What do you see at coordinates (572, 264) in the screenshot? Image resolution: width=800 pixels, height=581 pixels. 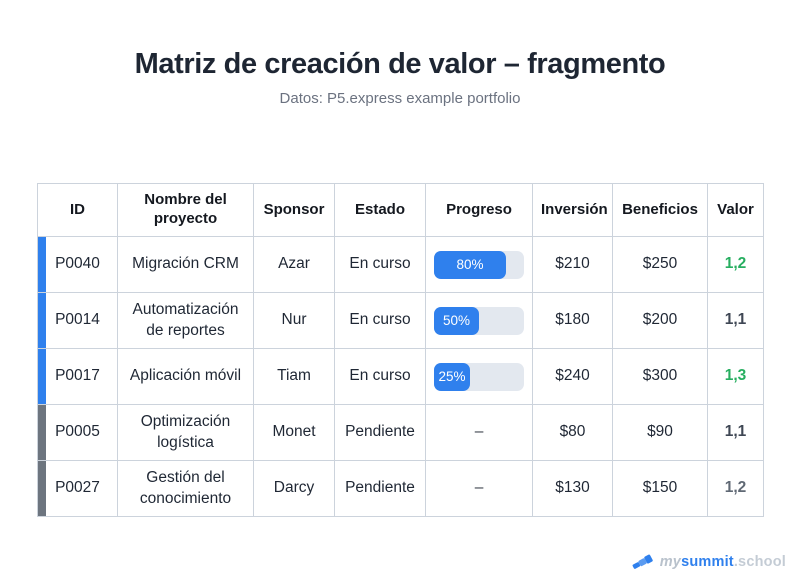 I see `cell-investment: $210` at bounding box center [572, 264].